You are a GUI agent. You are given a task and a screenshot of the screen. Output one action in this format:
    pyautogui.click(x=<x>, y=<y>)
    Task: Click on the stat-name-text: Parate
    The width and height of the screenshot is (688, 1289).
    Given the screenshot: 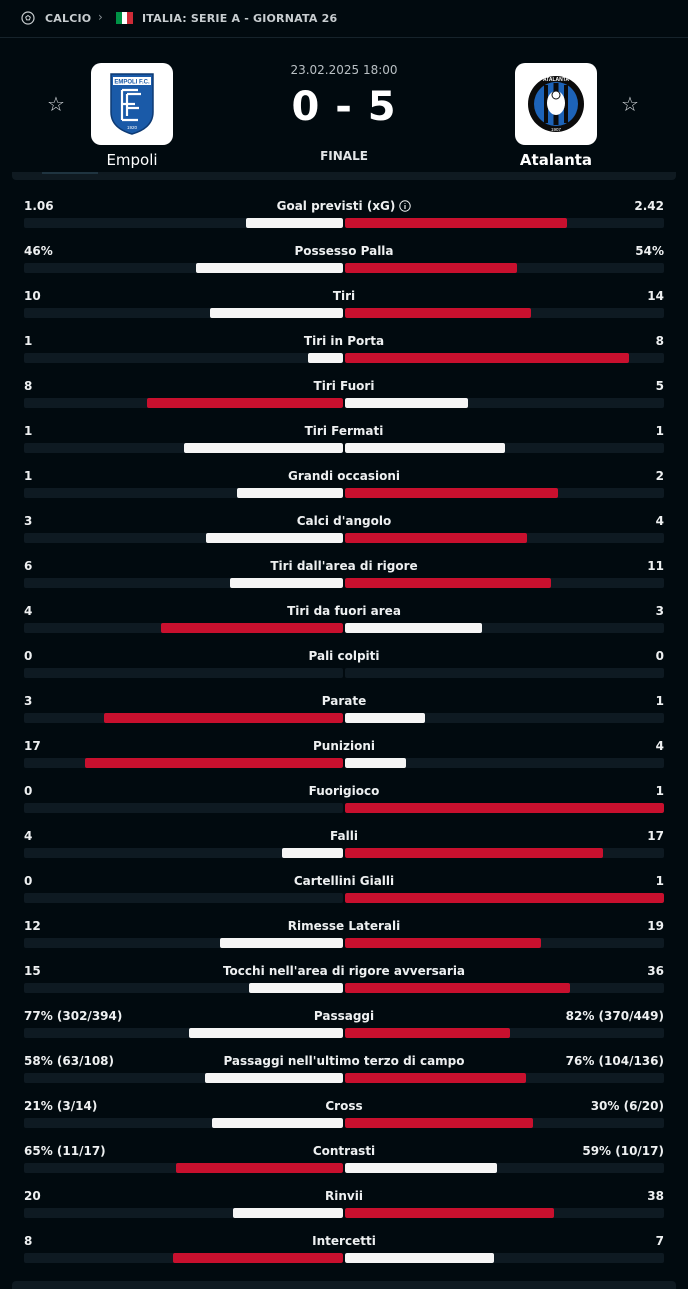 What is the action you would take?
    pyautogui.click(x=344, y=701)
    